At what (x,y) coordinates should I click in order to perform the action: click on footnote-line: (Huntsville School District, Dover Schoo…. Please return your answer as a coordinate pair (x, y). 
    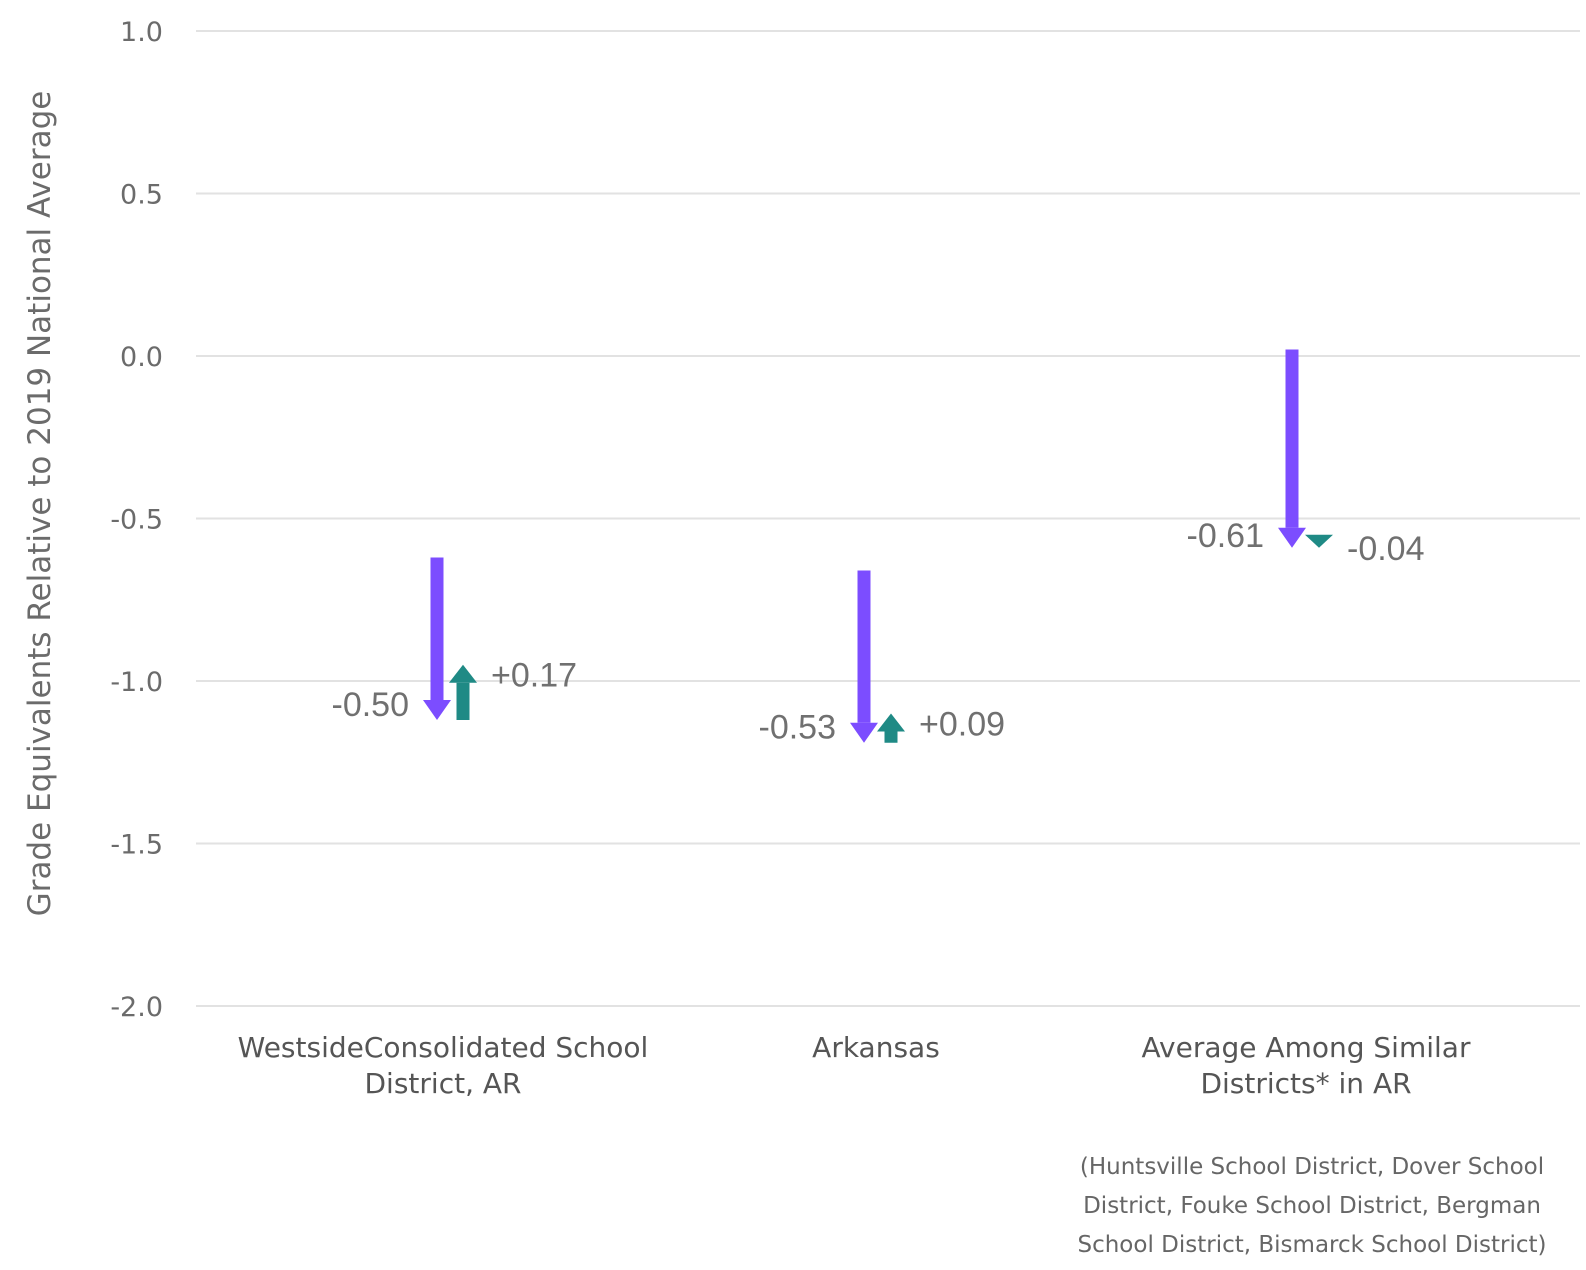
    Looking at the image, I should click on (1312, 1167).